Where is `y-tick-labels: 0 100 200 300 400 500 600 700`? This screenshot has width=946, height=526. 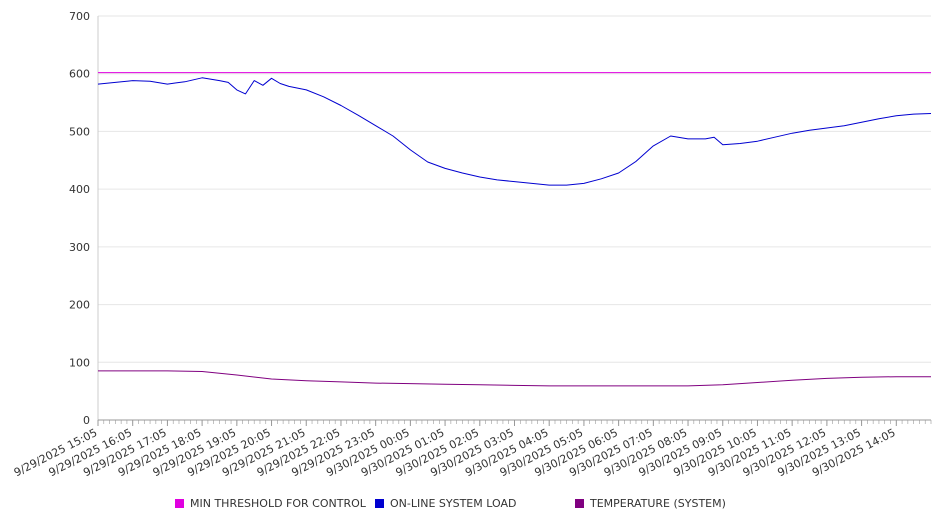 y-tick-labels: 0 100 200 300 400 500 600 700 is located at coordinates (79, 218).